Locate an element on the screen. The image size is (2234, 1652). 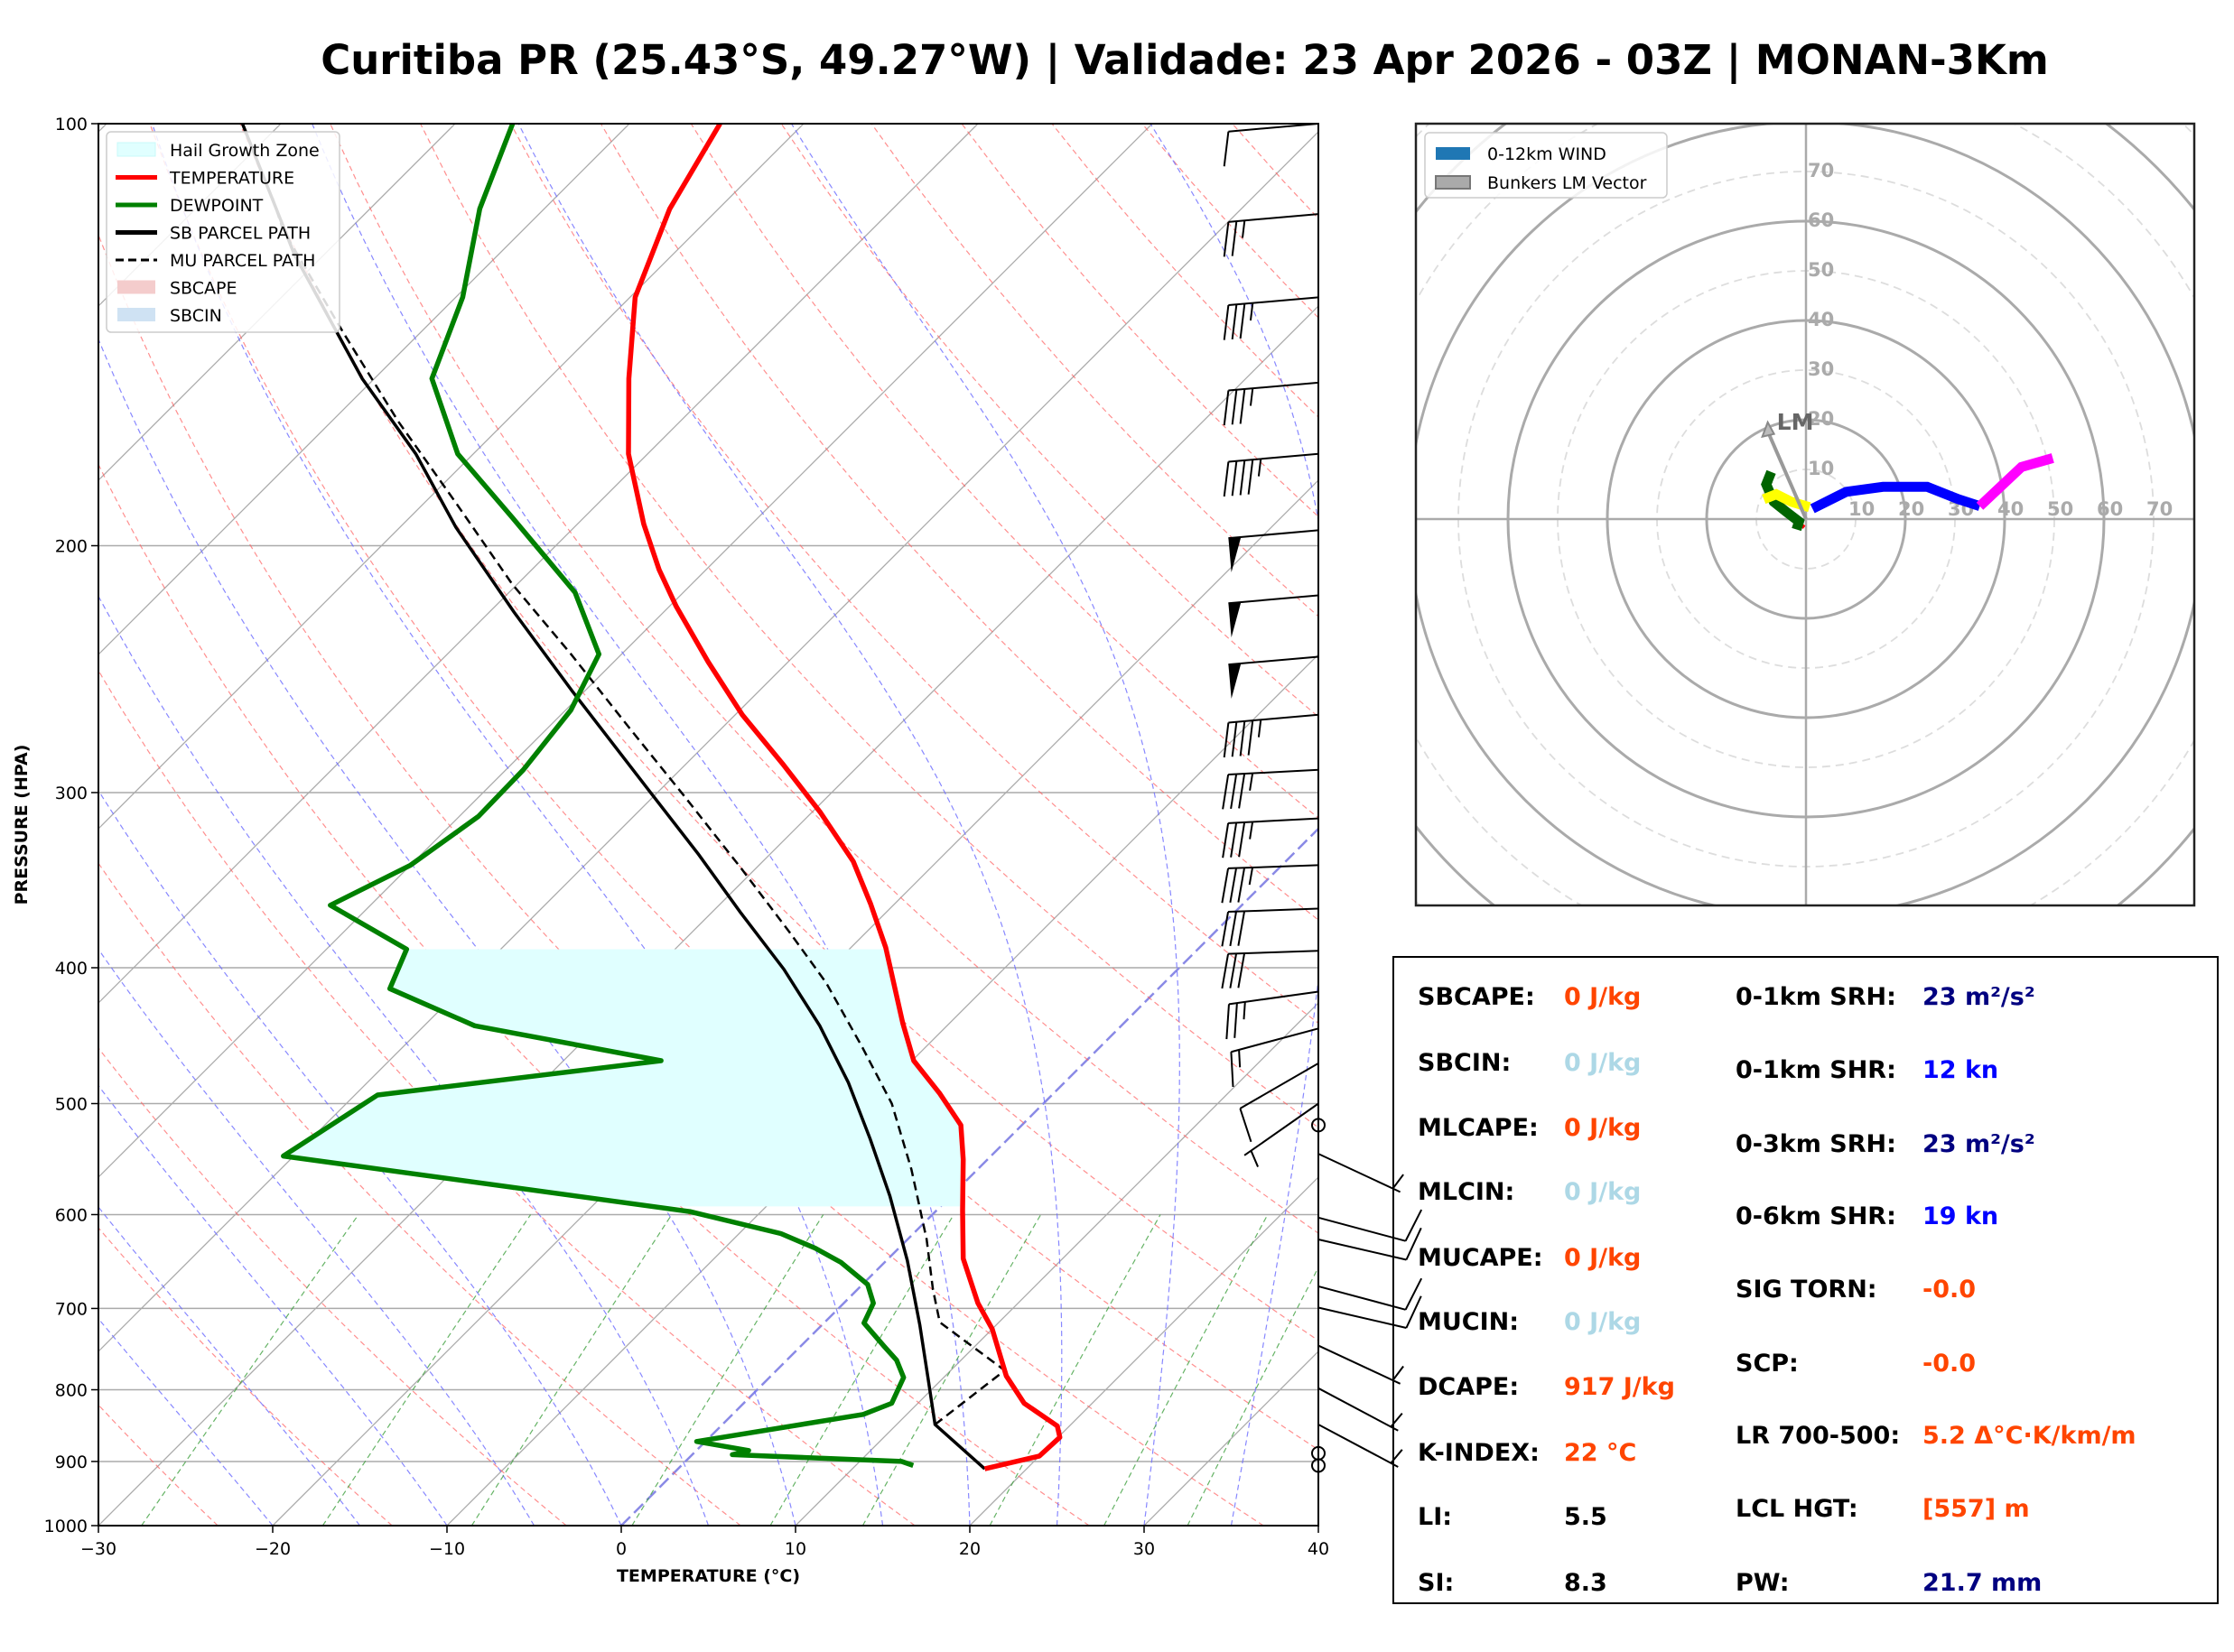
index-label: 0-1km SHR: is located at coordinates (1816, 1070).